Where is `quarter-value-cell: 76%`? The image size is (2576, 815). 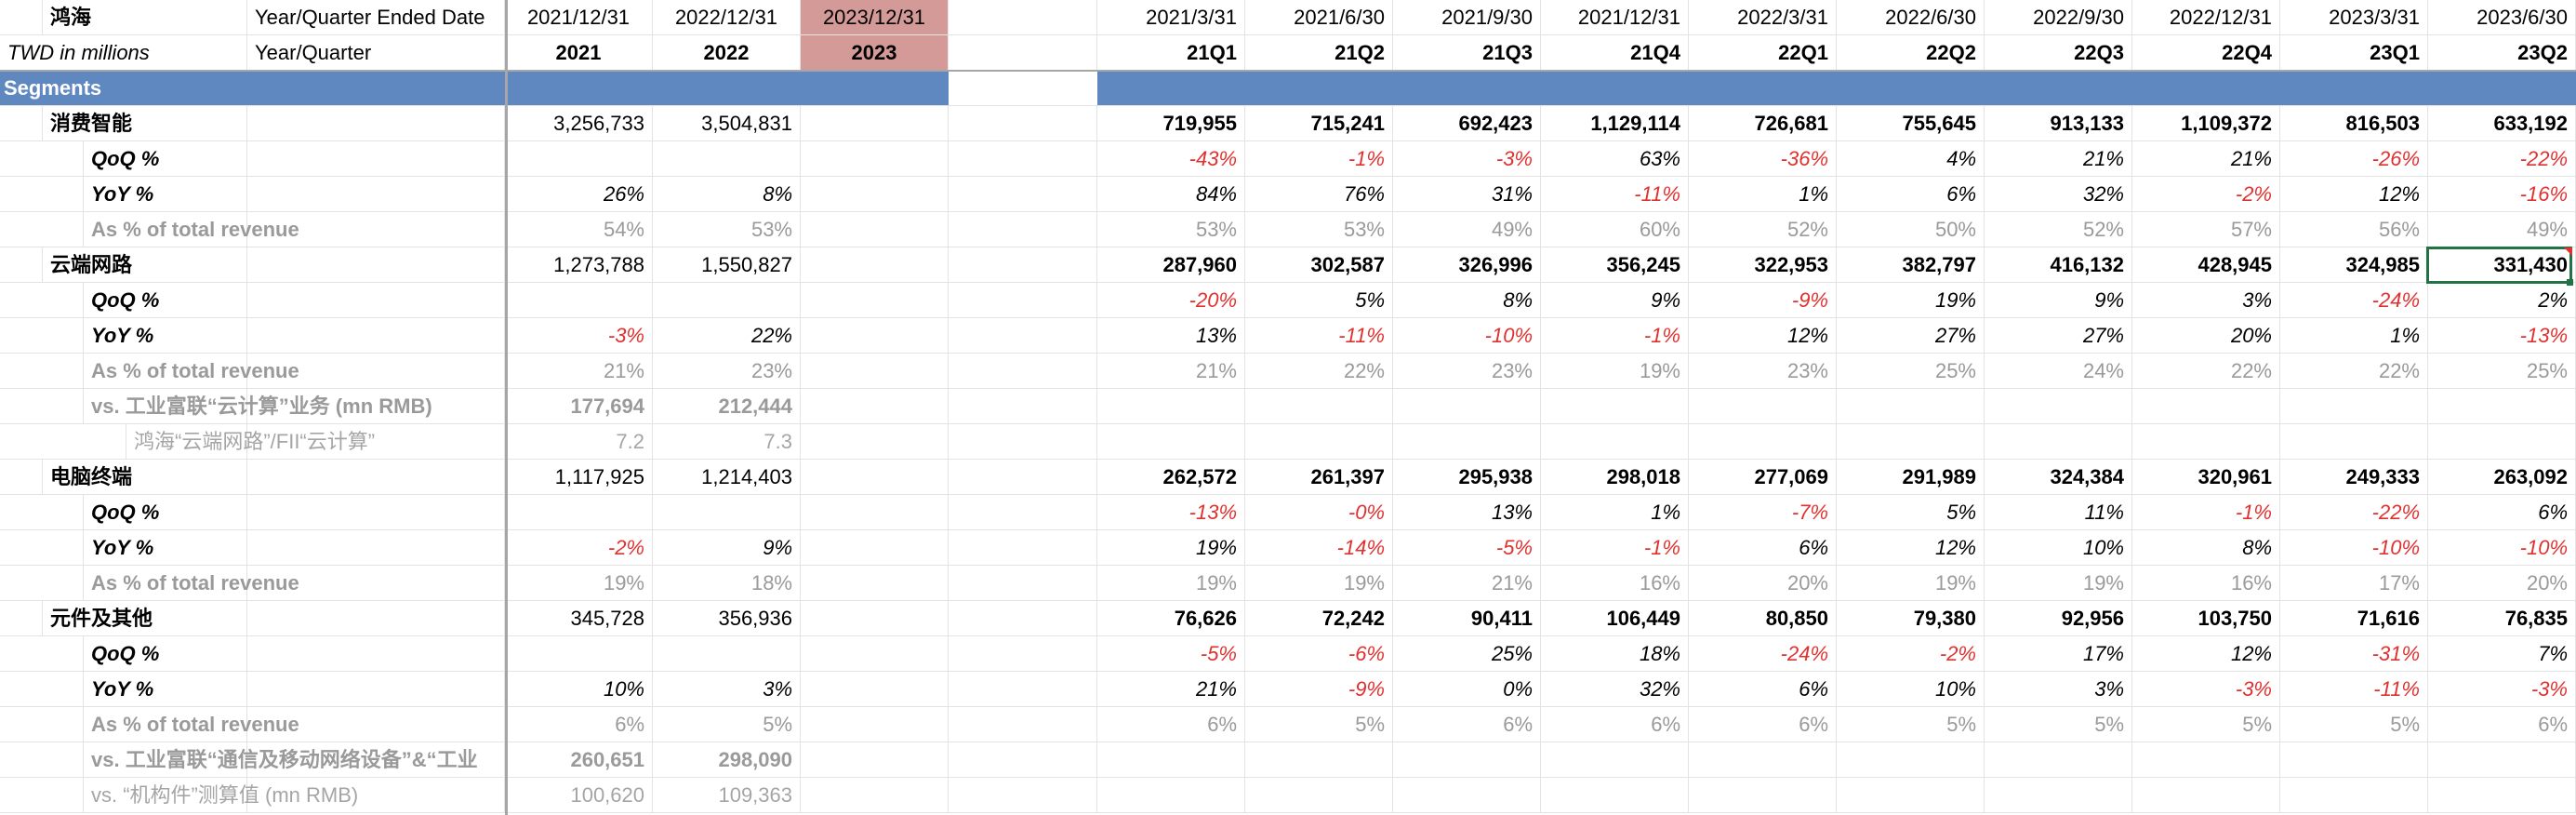 quarter-value-cell: 76% is located at coordinates (1319, 194).